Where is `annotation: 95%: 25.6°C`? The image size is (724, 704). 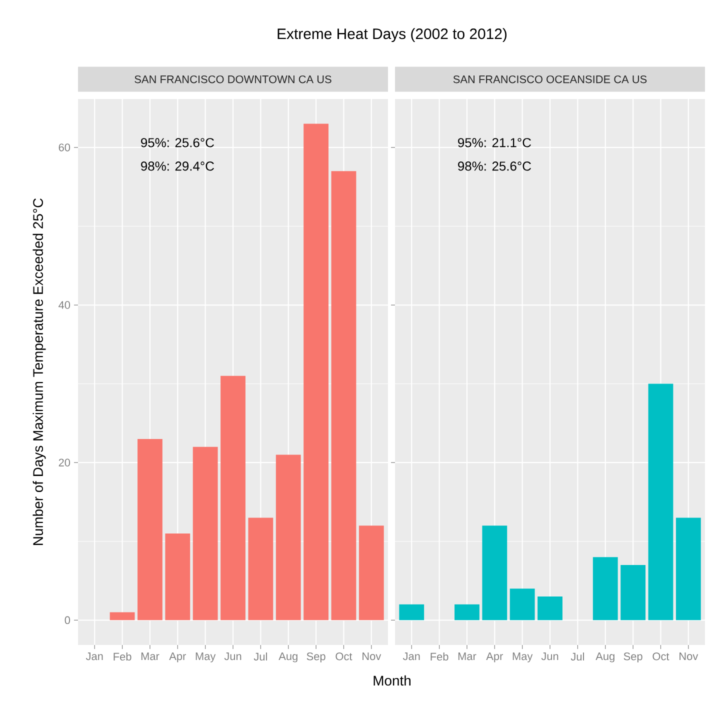
annotation: 95%: 25.6°C is located at coordinates (177, 143).